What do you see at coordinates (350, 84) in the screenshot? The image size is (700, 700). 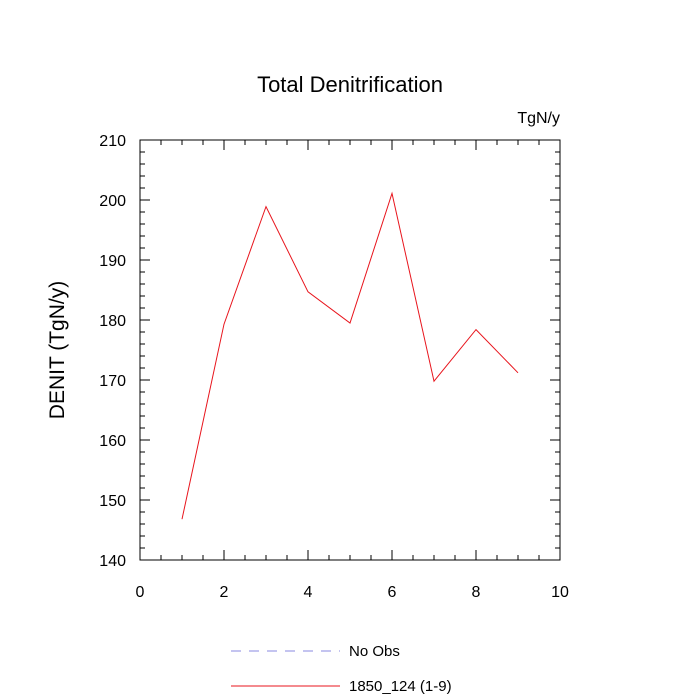 I see `chart-title: Total Denitrification` at bounding box center [350, 84].